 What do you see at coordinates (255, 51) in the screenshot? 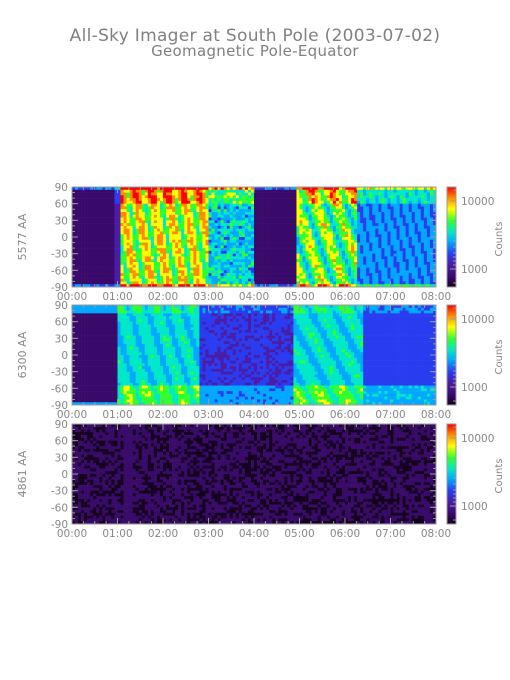
I see `chart-subtitle: Geomagnetic Pole-Equator` at bounding box center [255, 51].